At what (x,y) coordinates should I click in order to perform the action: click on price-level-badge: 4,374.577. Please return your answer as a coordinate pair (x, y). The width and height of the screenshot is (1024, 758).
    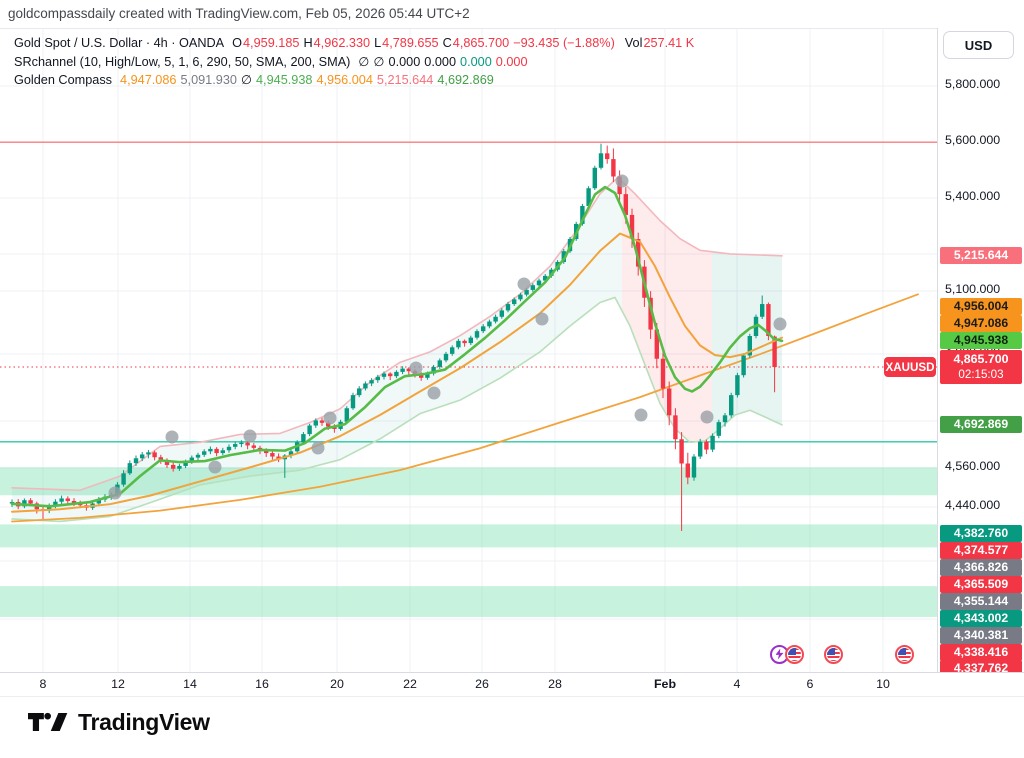
    Looking at the image, I should click on (981, 550).